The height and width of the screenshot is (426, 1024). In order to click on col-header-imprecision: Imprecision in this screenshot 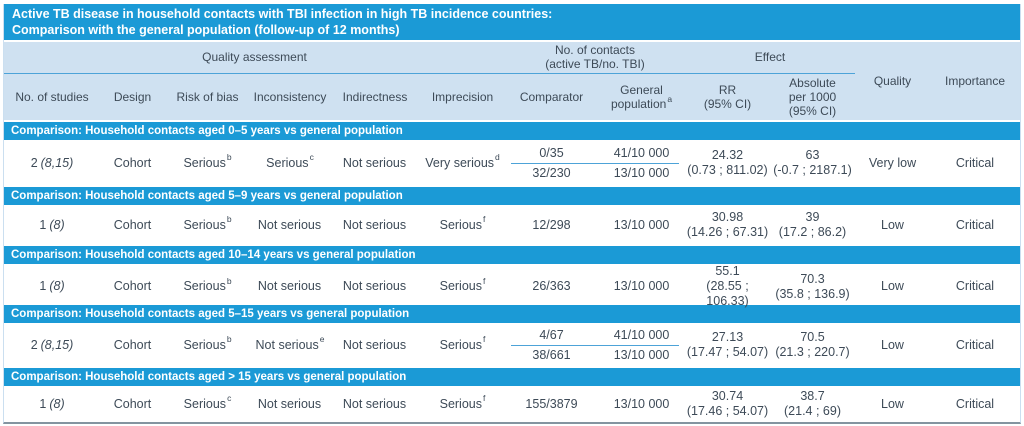, I will do `click(462, 97)`.